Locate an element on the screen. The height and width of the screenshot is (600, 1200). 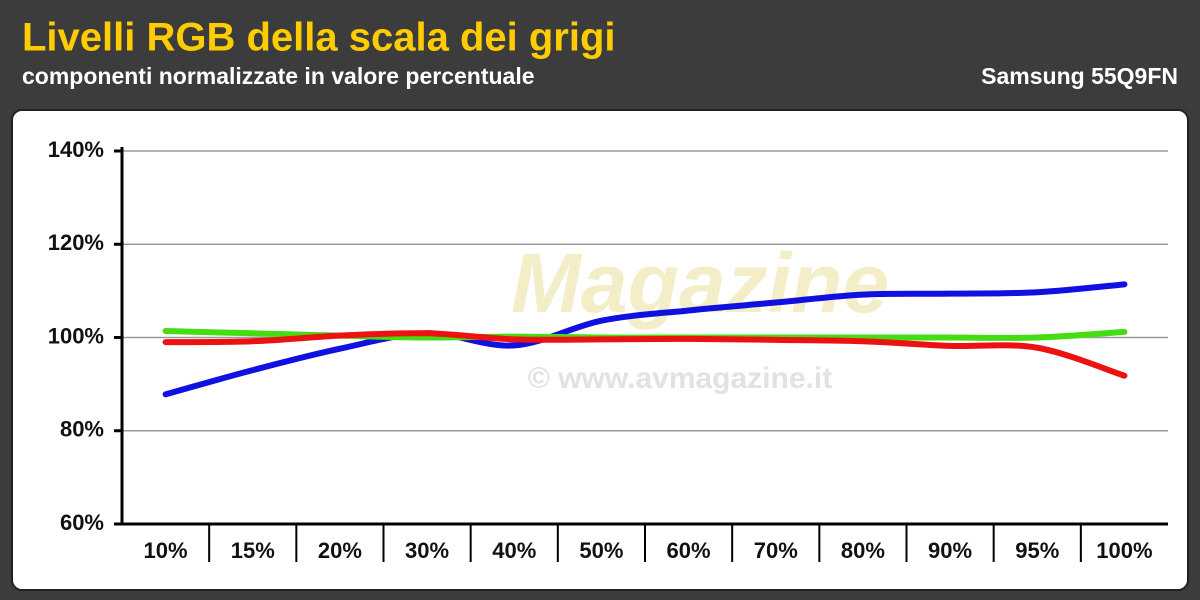
y-tick-label: 60% is located at coordinates (82, 522).